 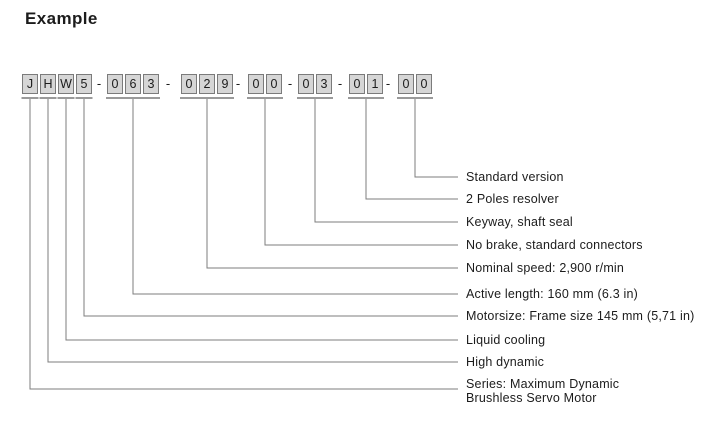 I want to click on connector-no-brake, so click(x=361, y=172).